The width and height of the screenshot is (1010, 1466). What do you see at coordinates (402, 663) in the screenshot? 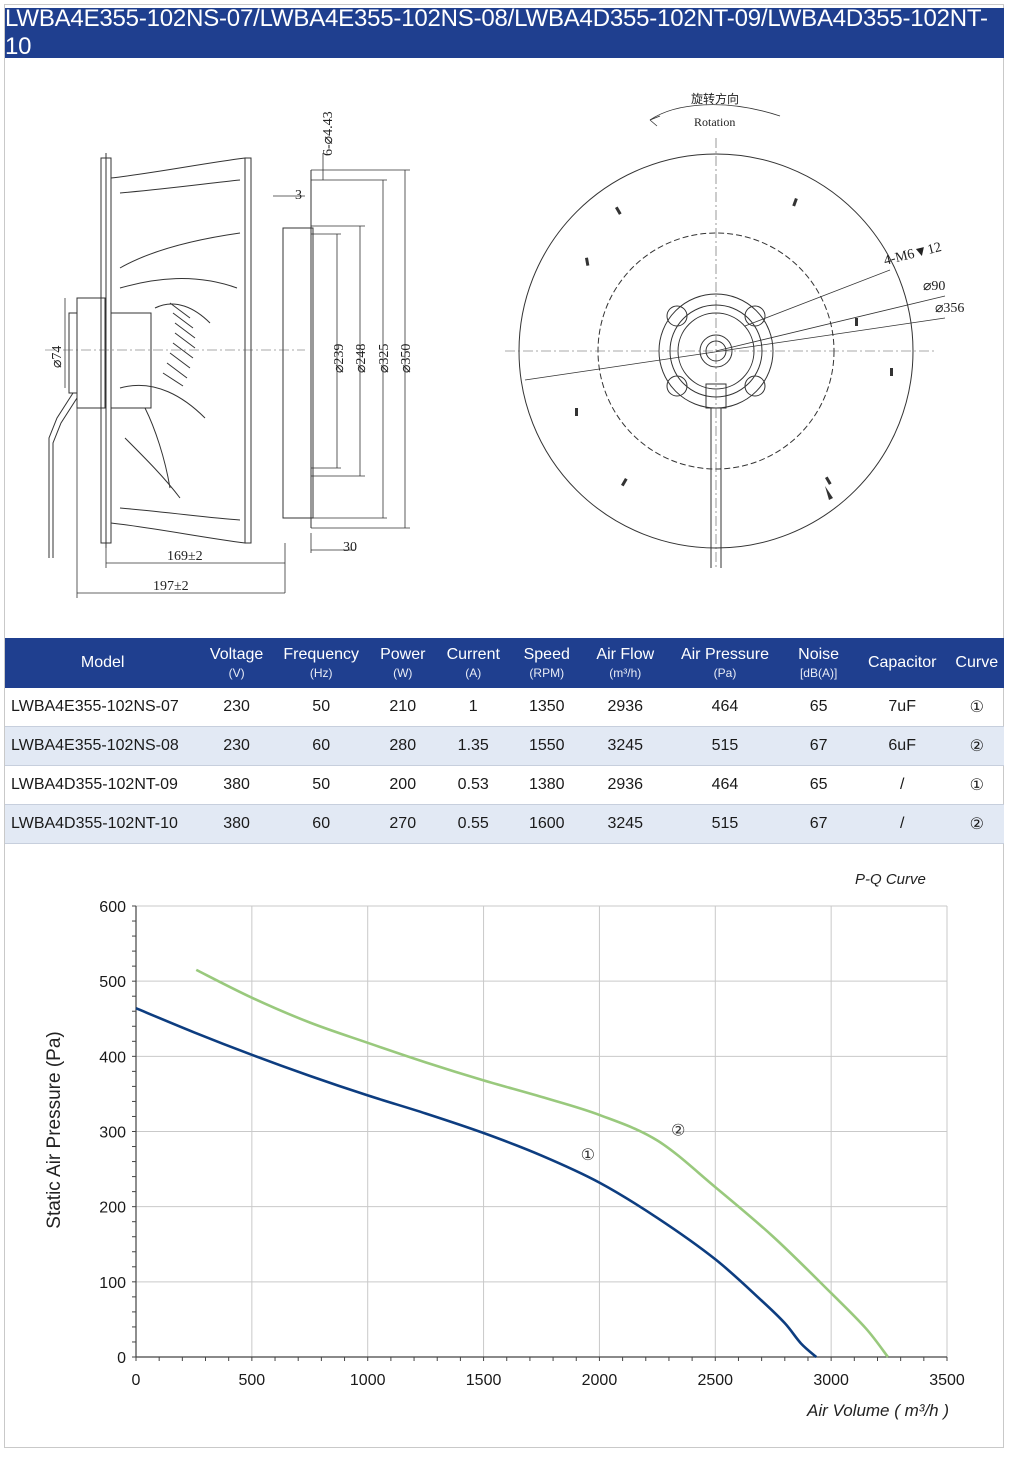
I see `col-header: Power (W)` at bounding box center [402, 663].